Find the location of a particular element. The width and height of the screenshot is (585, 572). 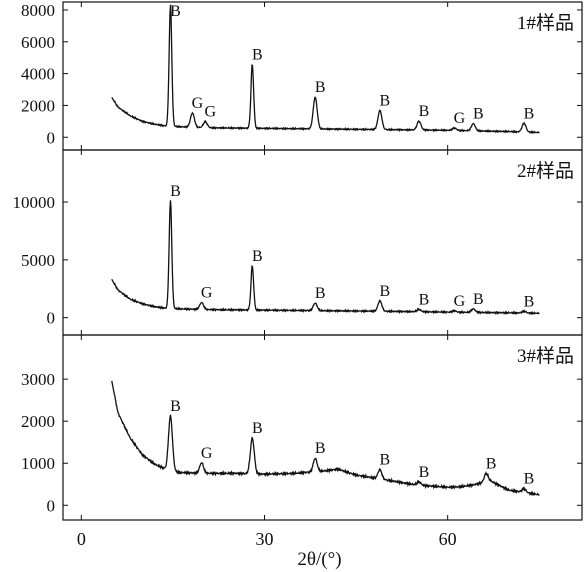

y-tick-label: 5000 is located at coordinates (38, 260).